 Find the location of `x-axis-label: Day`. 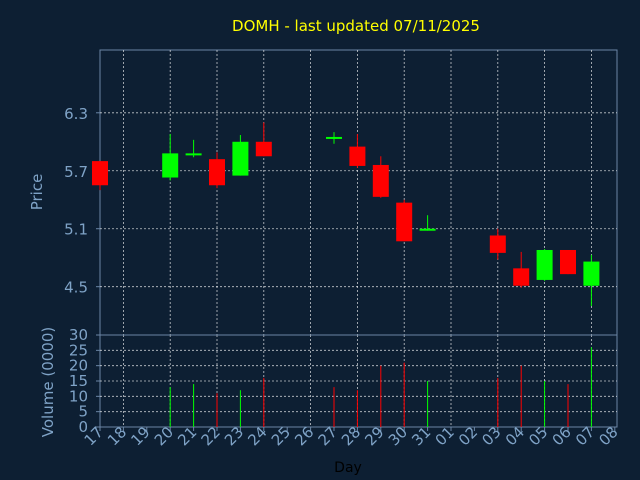

x-axis-label: Day is located at coordinates (348, 468).